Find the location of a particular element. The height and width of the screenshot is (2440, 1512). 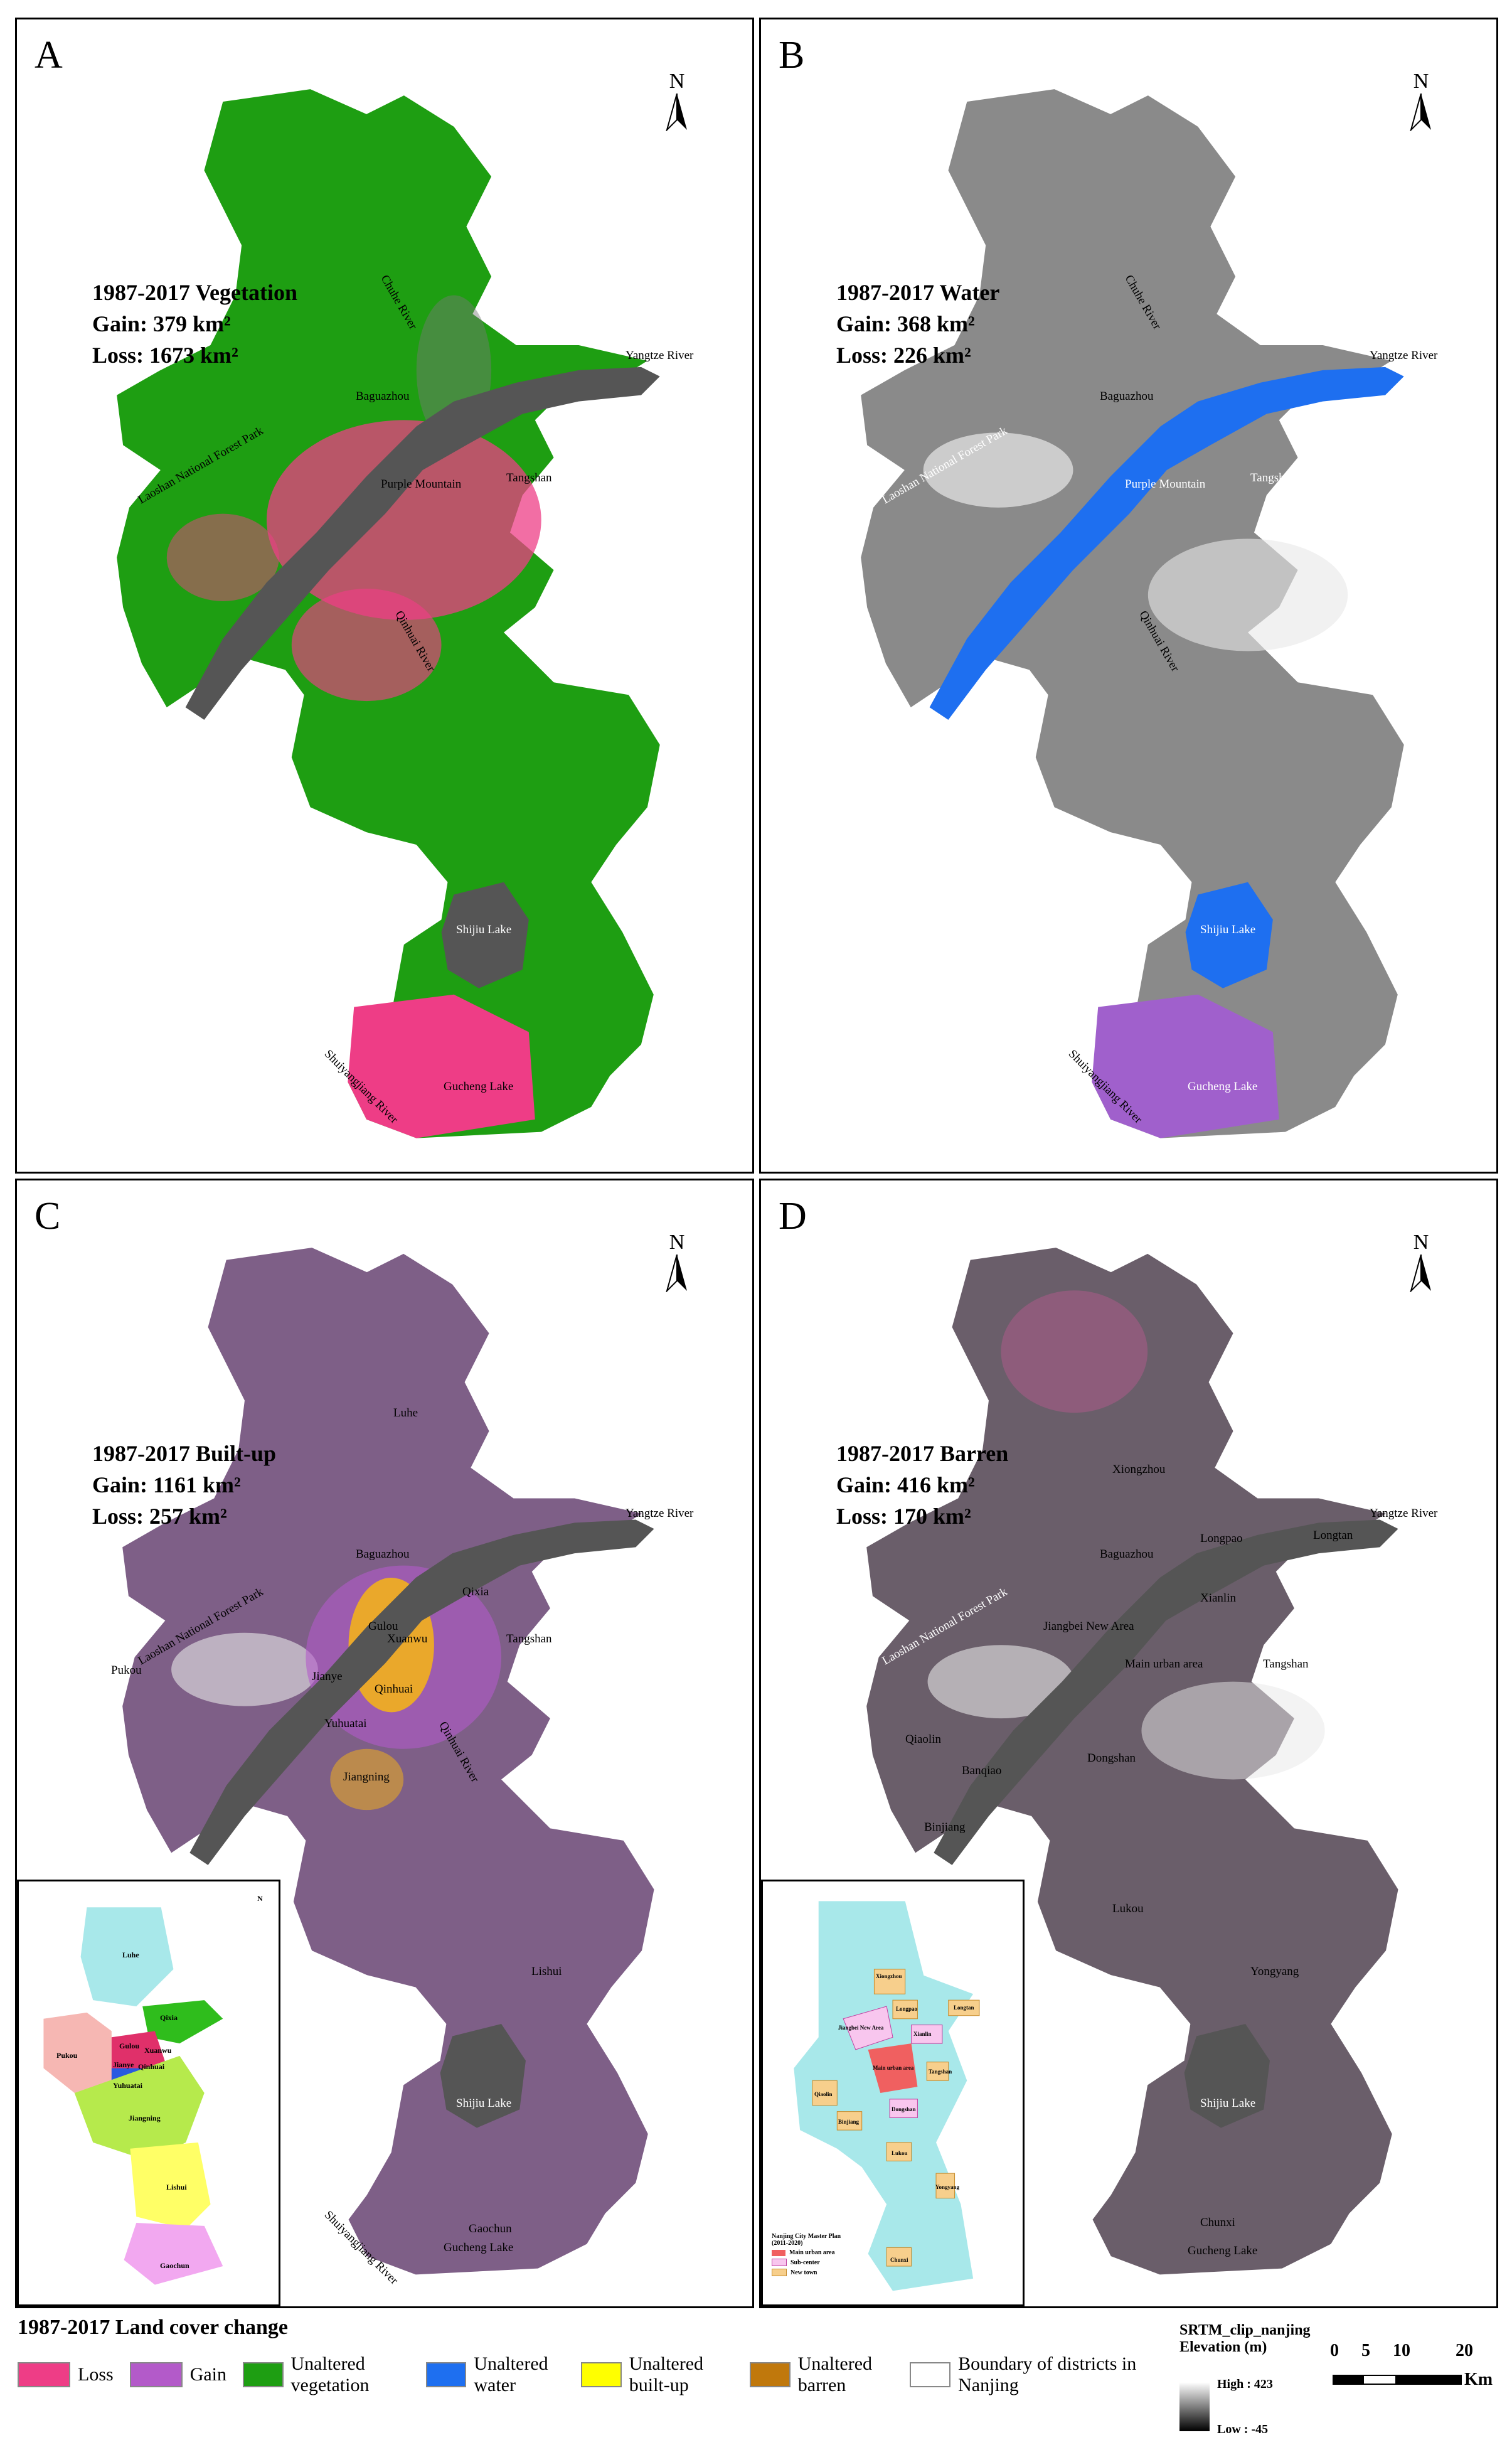

legend-label: Unaltered barren is located at coordinates (835, 2374).